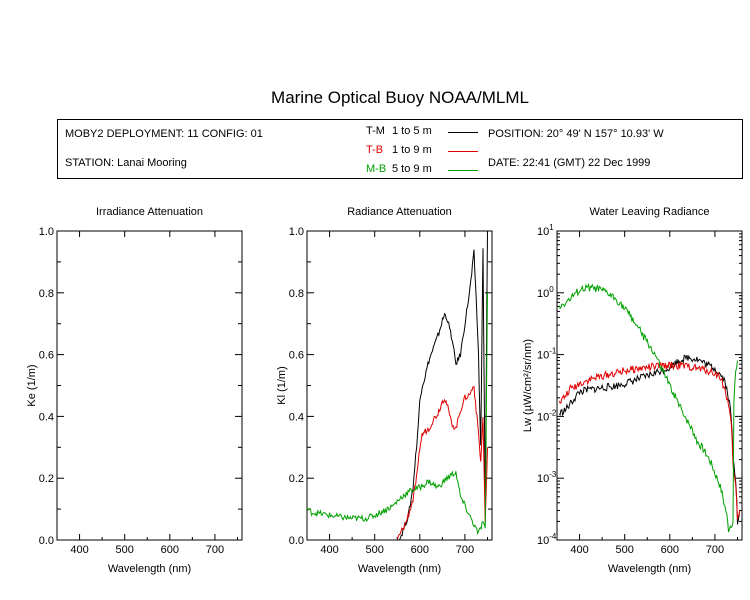 The width and height of the screenshot is (750, 600). What do you see at coordinates (412, 169) in the screenshot?
I see `legend-range-mb: 5 to 9 m` at bounding box center [412, 169].